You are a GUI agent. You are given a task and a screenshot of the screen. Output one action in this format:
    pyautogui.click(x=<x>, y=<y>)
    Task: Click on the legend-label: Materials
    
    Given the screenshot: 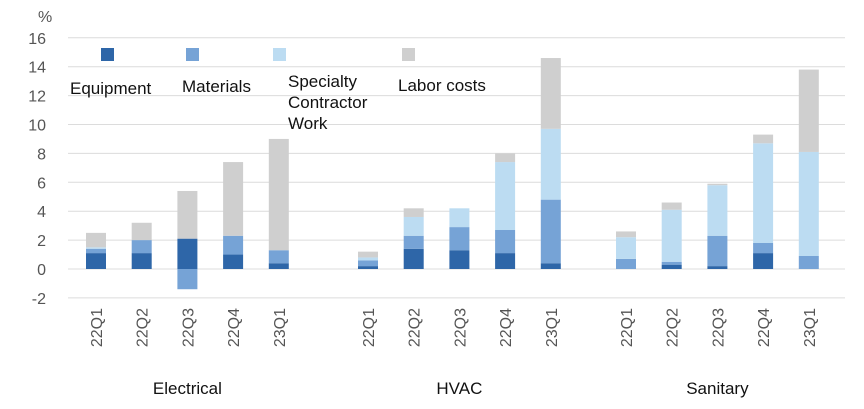 What is the action you would take?
    pyautogui.click(x=216, y=86)
    